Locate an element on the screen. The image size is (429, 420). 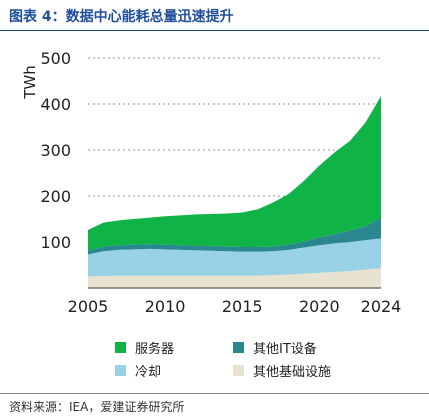
legend-item-other-infra: 其他基础设施 is located at coordinates (282, 370).